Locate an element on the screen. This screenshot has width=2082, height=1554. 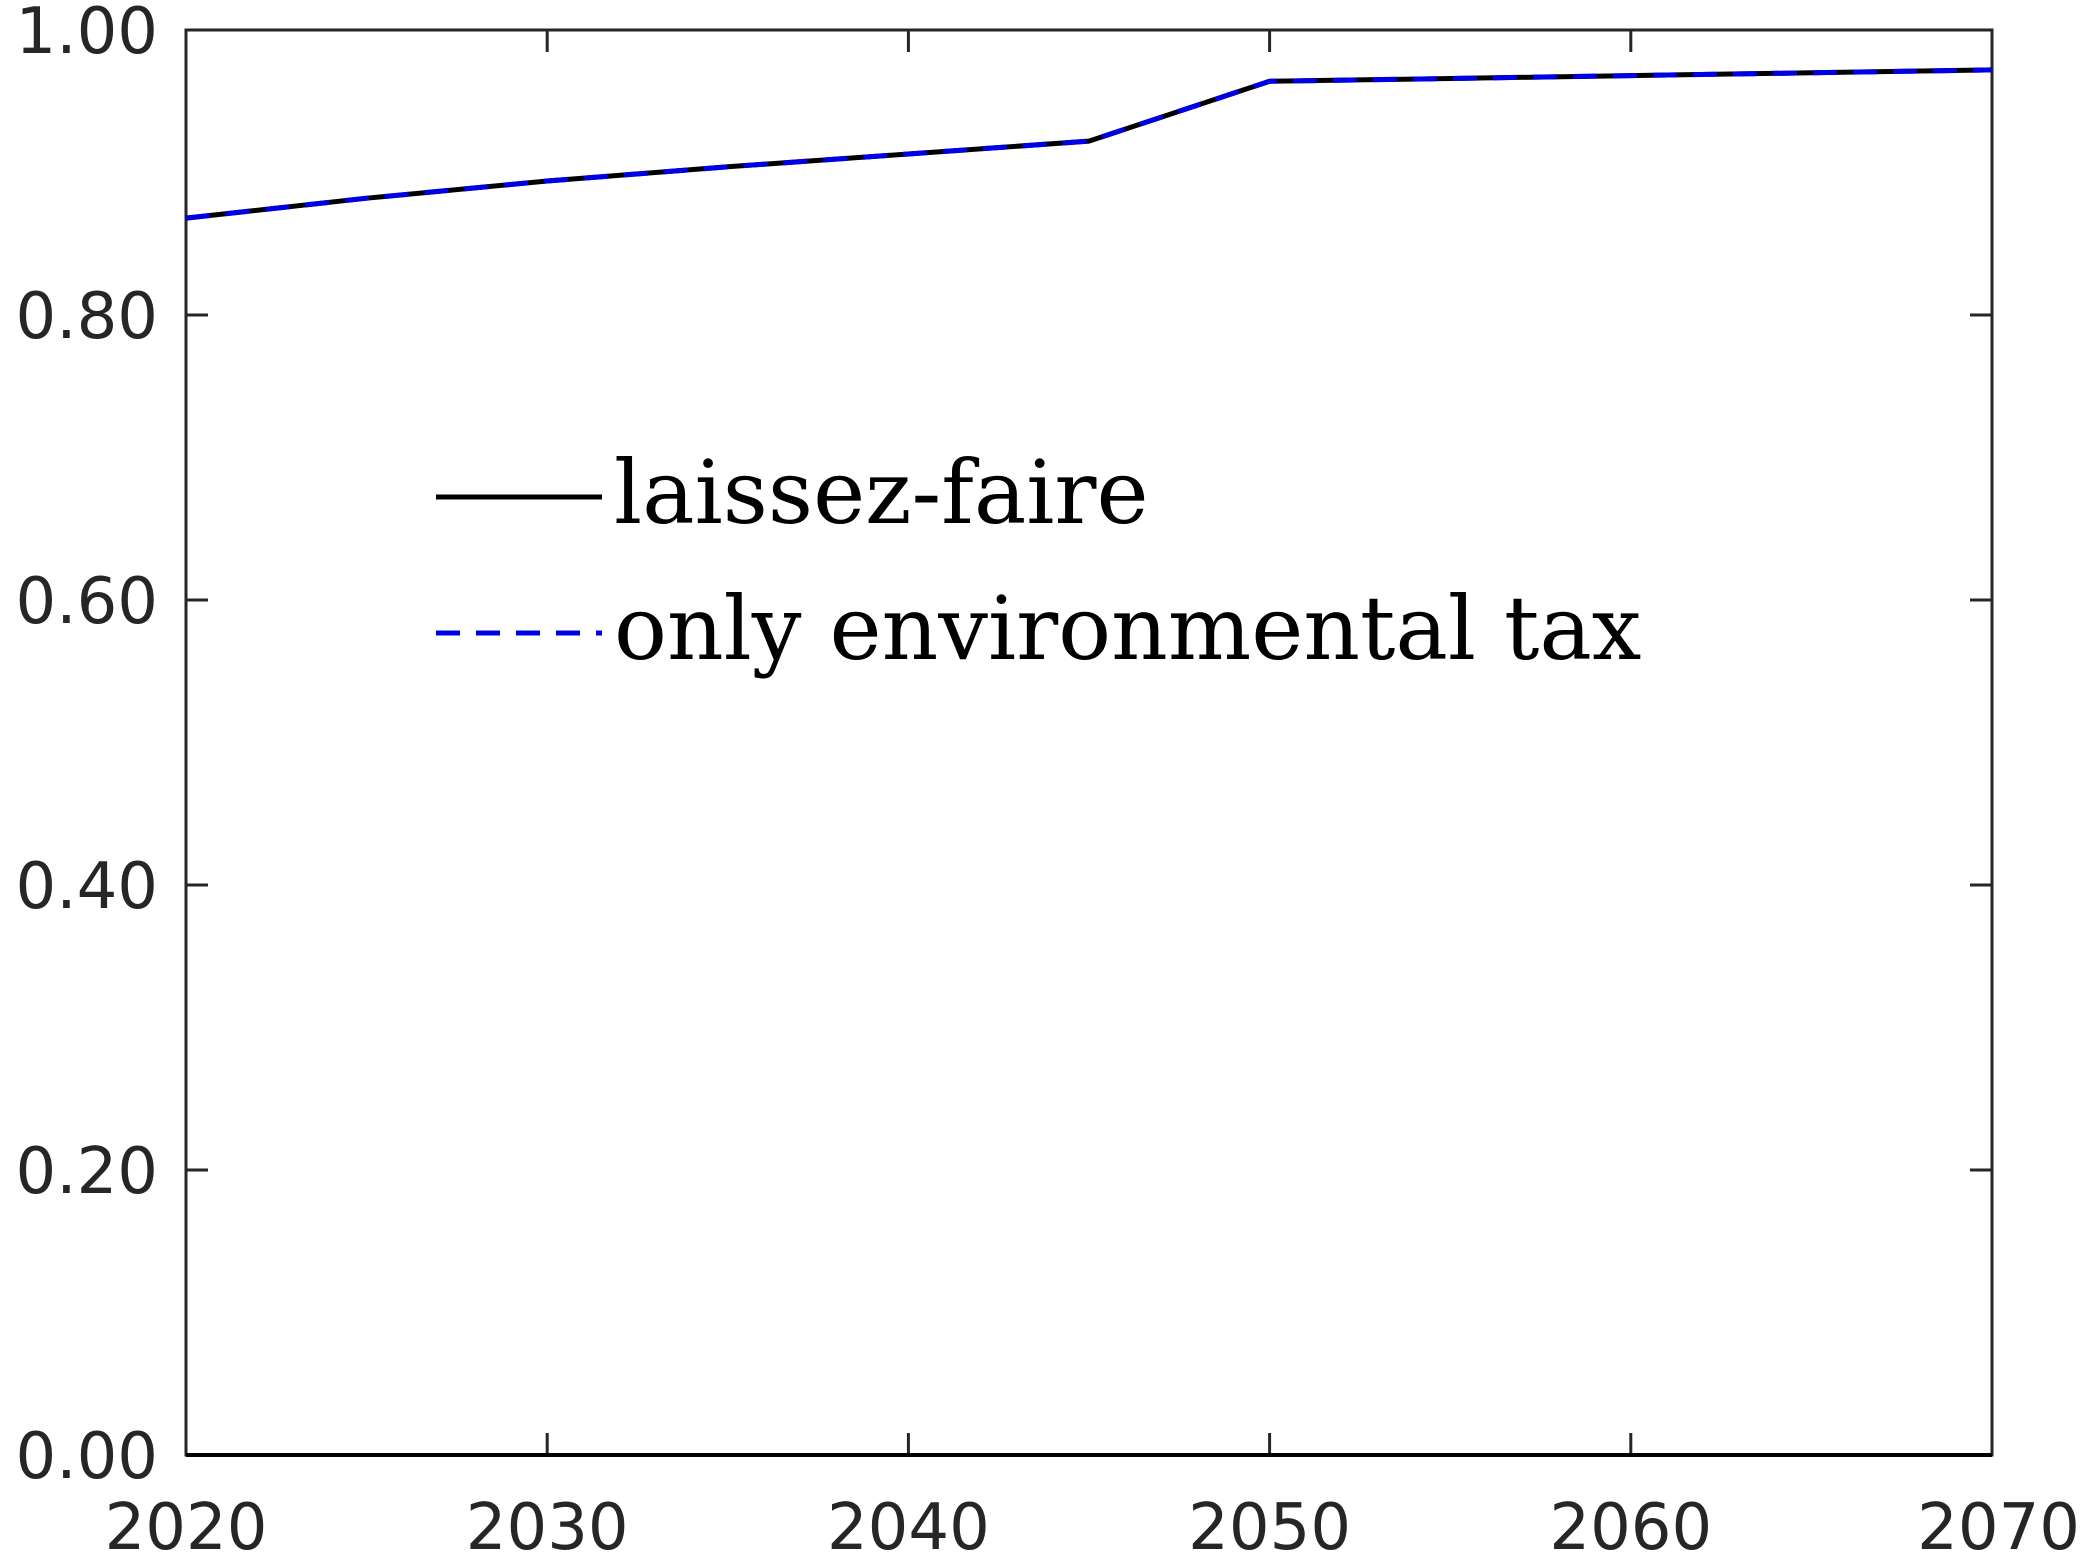
x-tick-label: 2060 is located at coordinates (1630, 1522).